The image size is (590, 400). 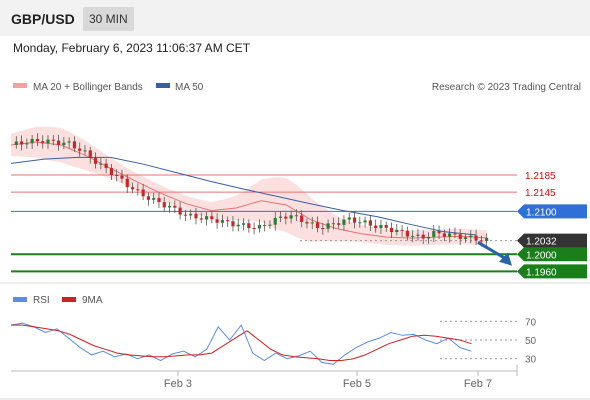 What do you see at coordinates (43, 19) in the screenshot?
I see `instrument-title: GBP/USD` at bounding box center [43, 19].